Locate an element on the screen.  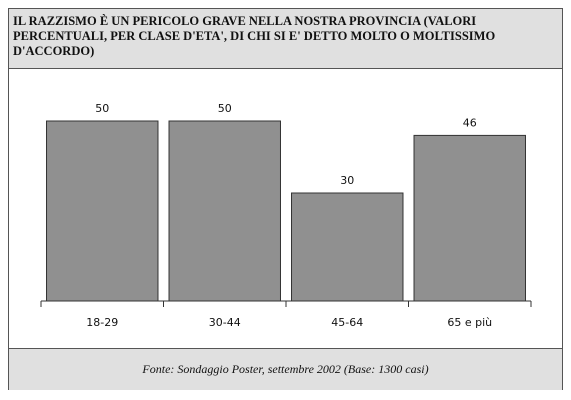
x-tick-label: 30-44 is located at coordinates (225, 322).